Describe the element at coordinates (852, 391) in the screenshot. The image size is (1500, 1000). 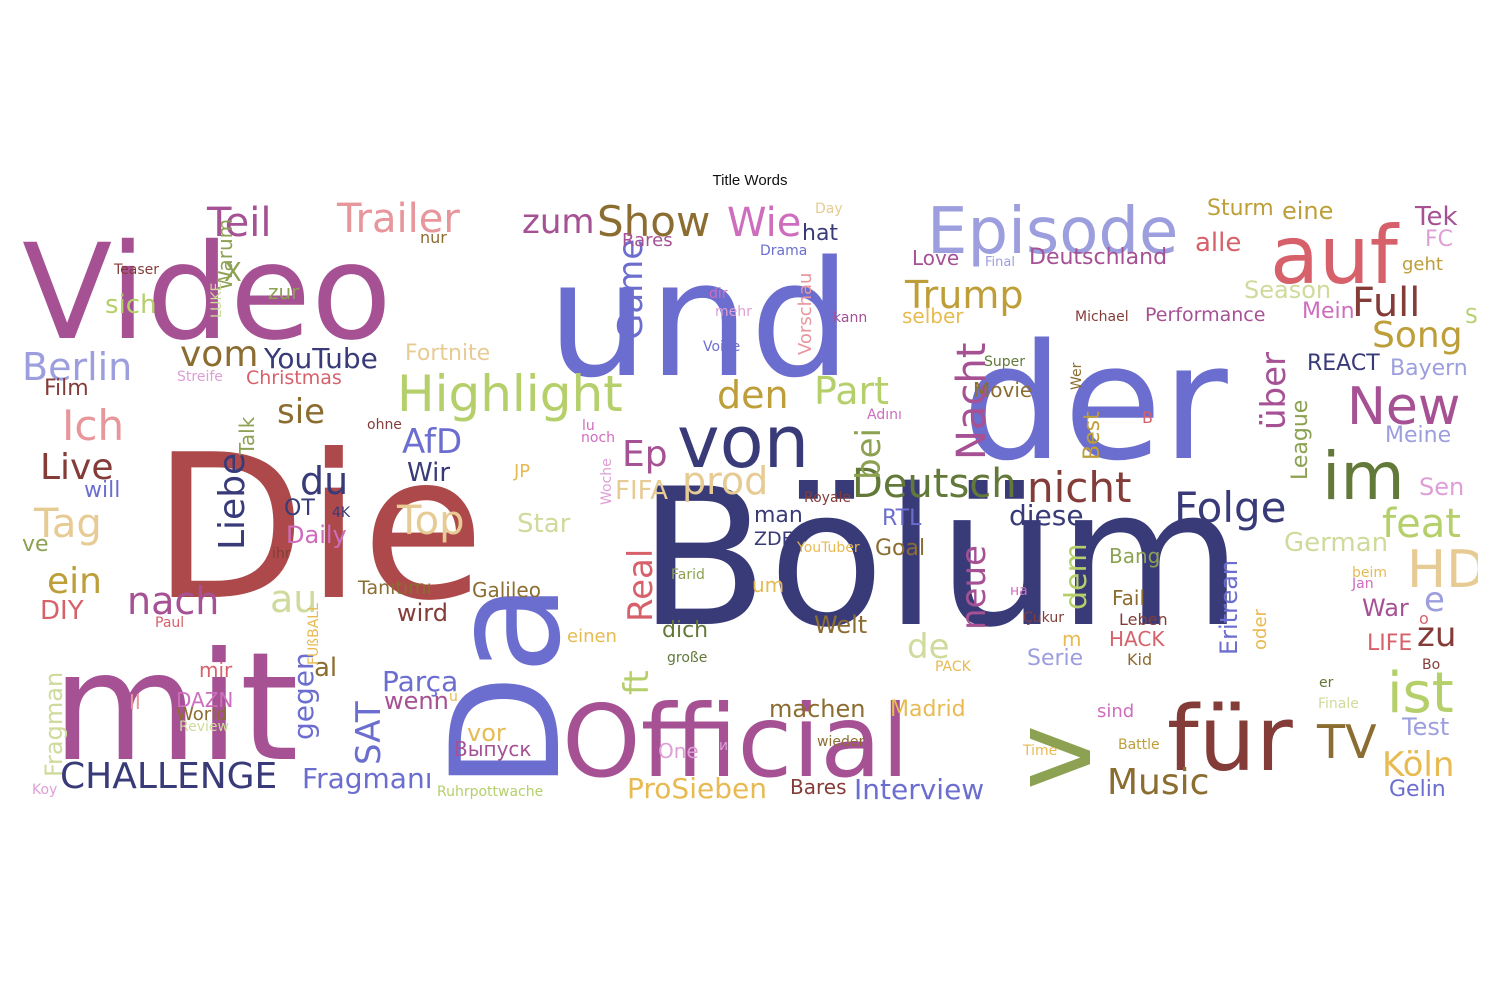
I see `word-part: Part` at that location.